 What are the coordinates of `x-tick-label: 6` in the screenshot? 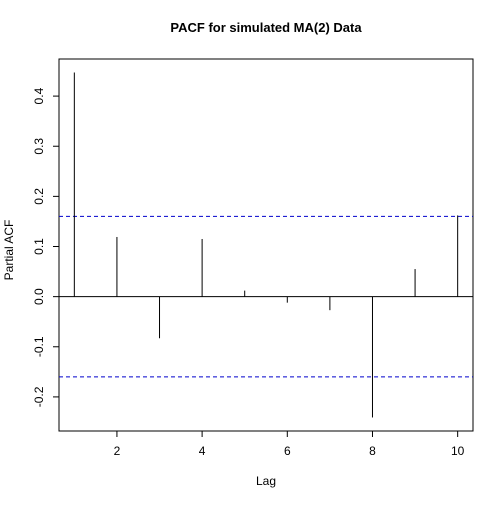 It's located at (287, 451).